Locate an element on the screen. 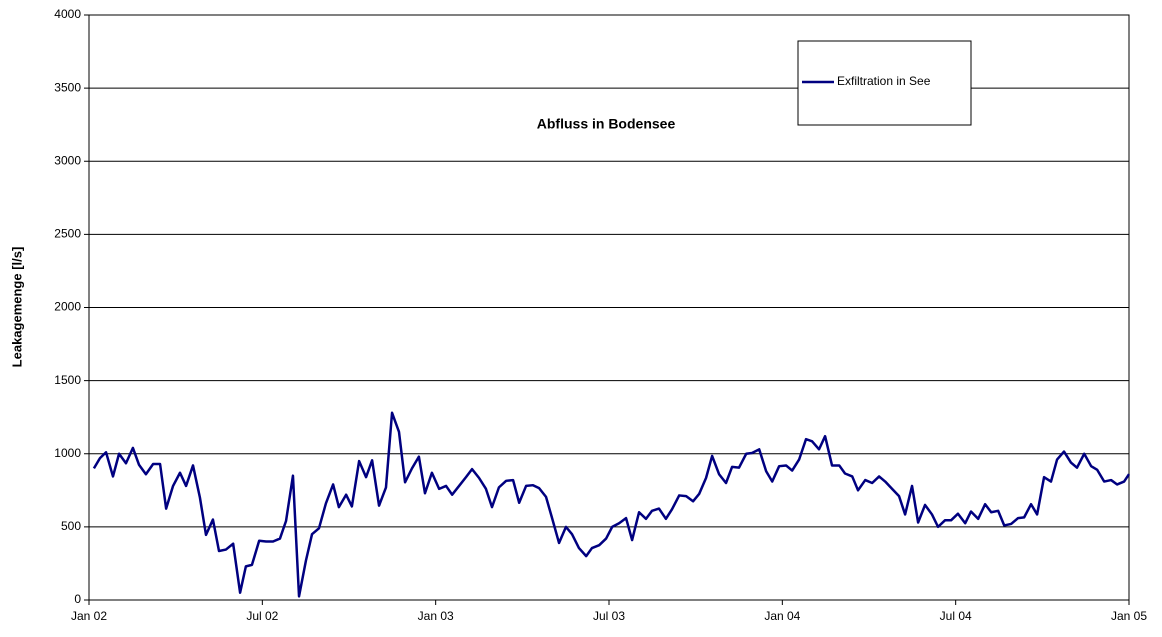 The image size is (1162, 637). x-tick-label: Jan 02 is located at coordinates (89, 616).